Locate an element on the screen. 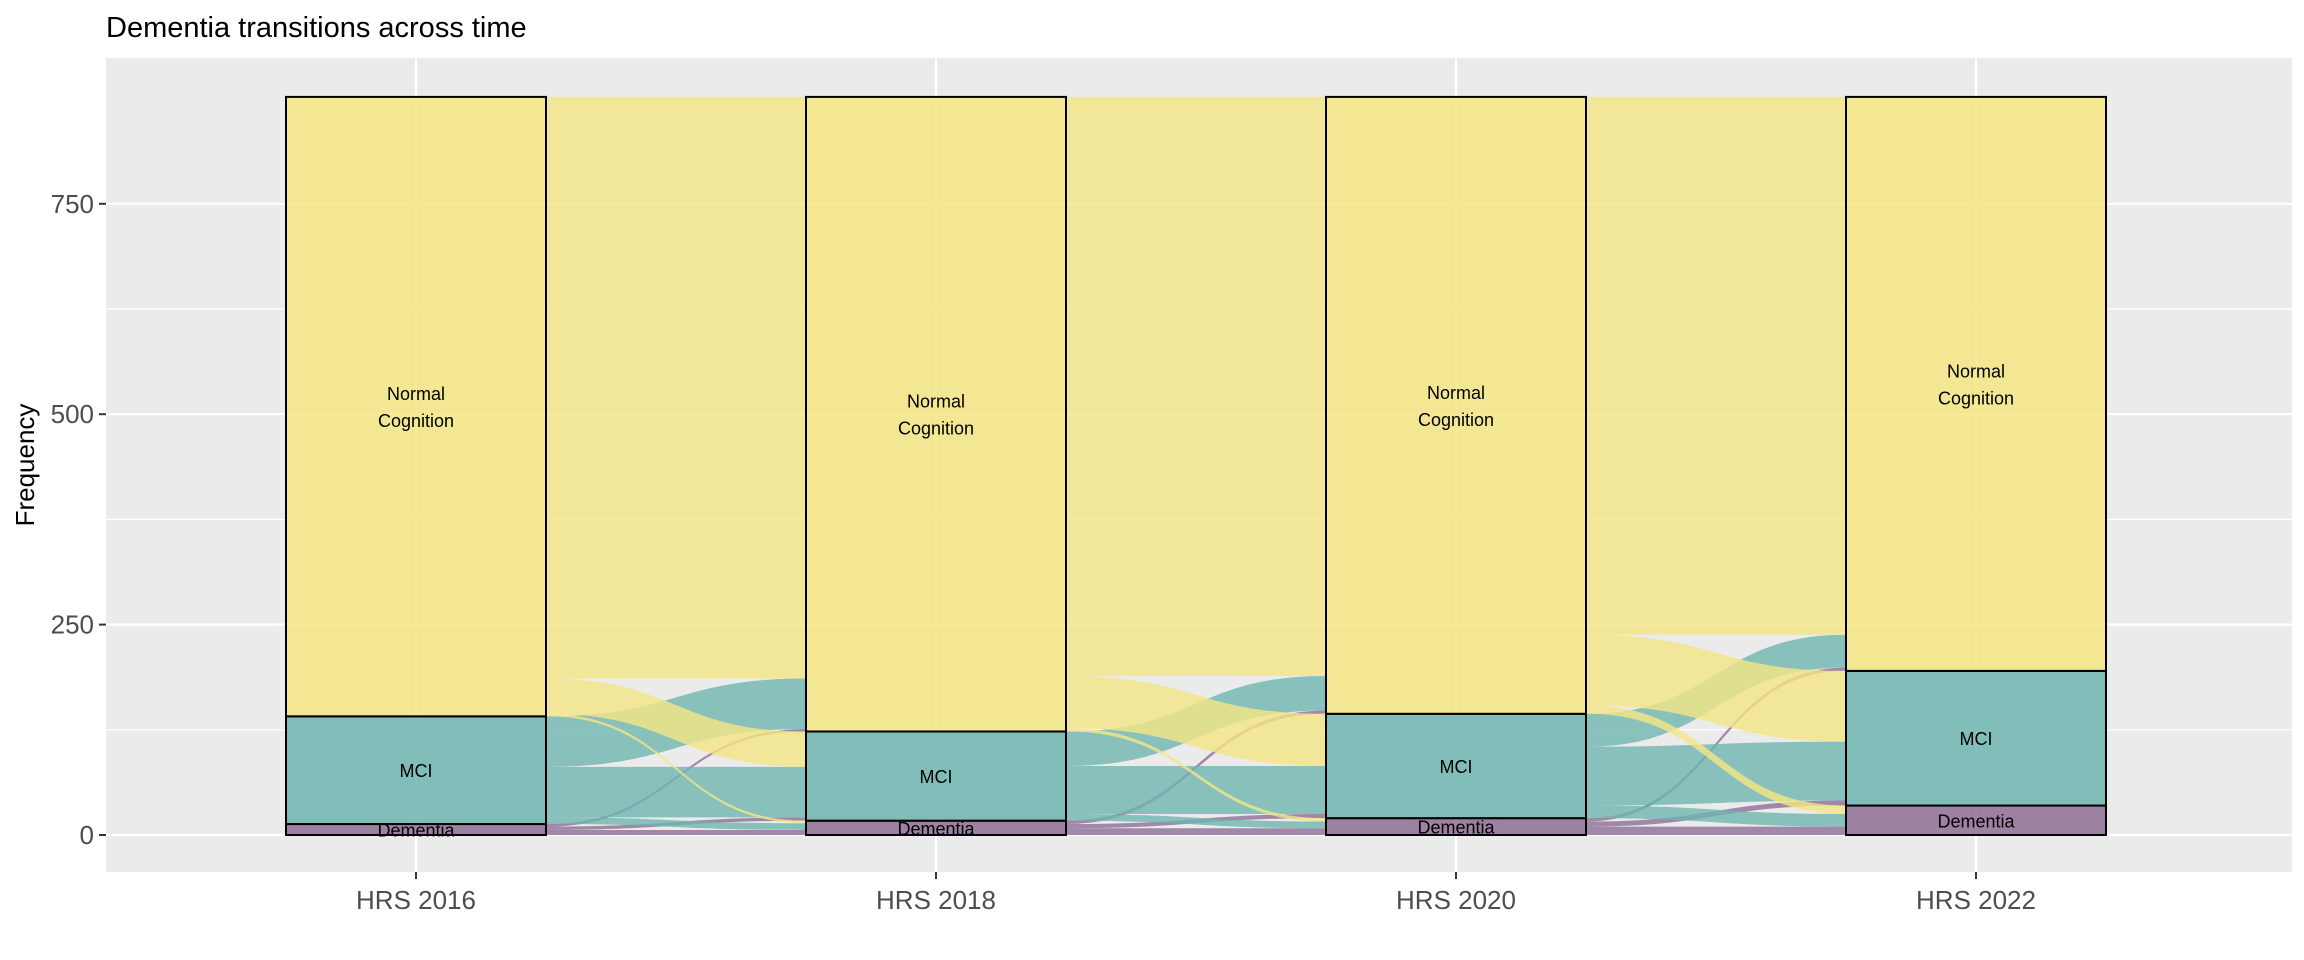  flow-dementia-to-dementia-hrs-2020-to-hrs-2022 is located at coordinates (1716, 830).